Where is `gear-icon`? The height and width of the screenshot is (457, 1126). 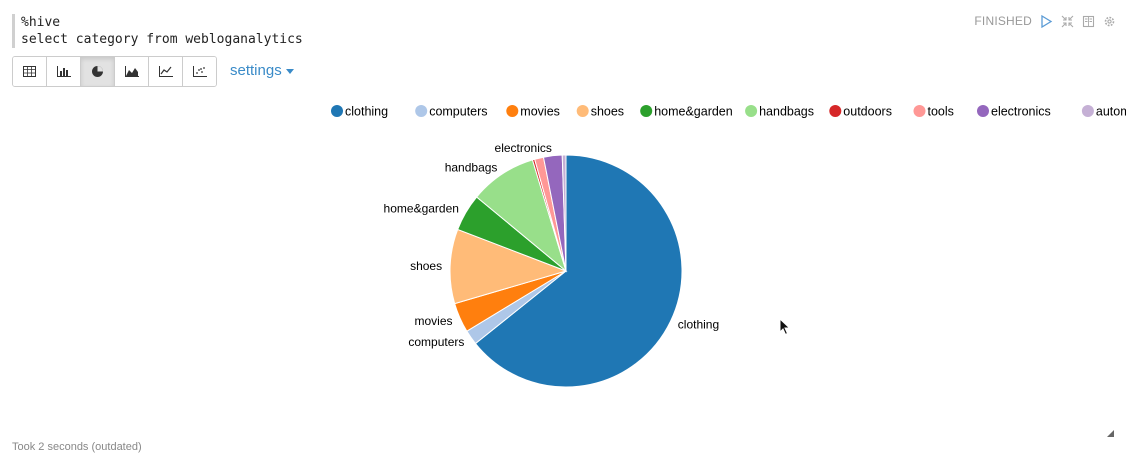 gear-icon is located at coordinates (1109, 21).